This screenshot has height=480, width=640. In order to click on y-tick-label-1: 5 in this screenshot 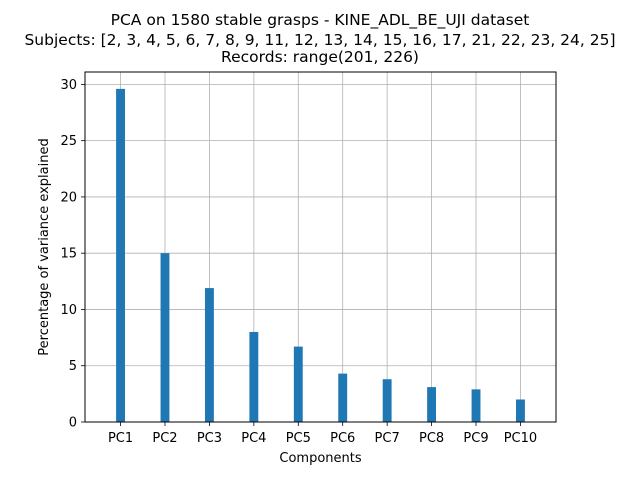, I will do `click(73, 366)`.